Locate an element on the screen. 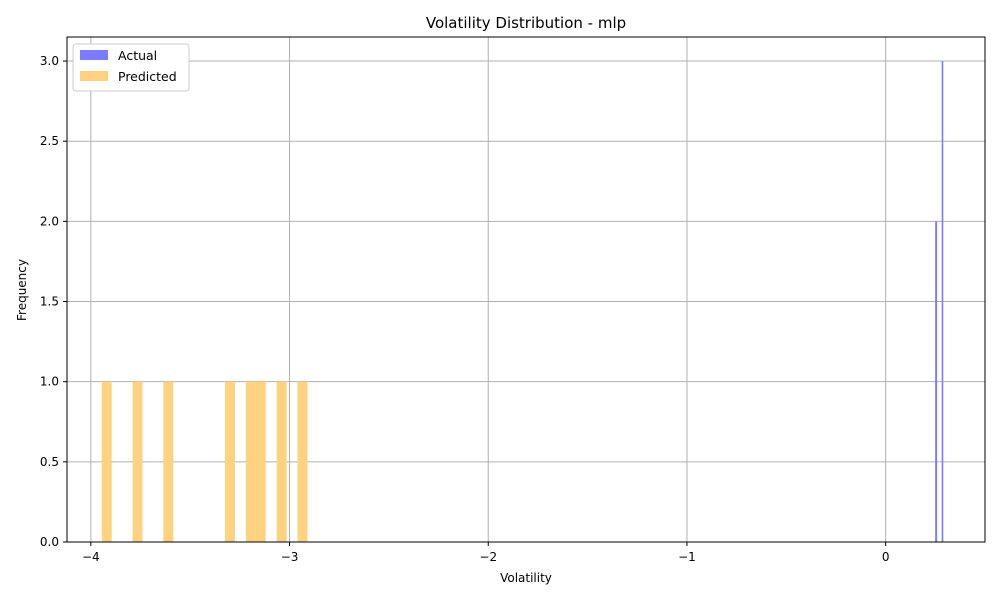 This screenshot has height=604, width=1000. x-tick-label: −1 is located at coordinates (687, 557).